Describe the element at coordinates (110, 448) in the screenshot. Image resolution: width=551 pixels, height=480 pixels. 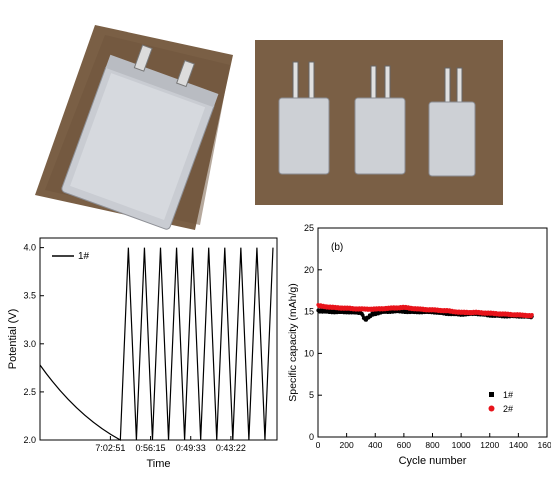
I see `x-tick-label: 7:02:51` at that location.